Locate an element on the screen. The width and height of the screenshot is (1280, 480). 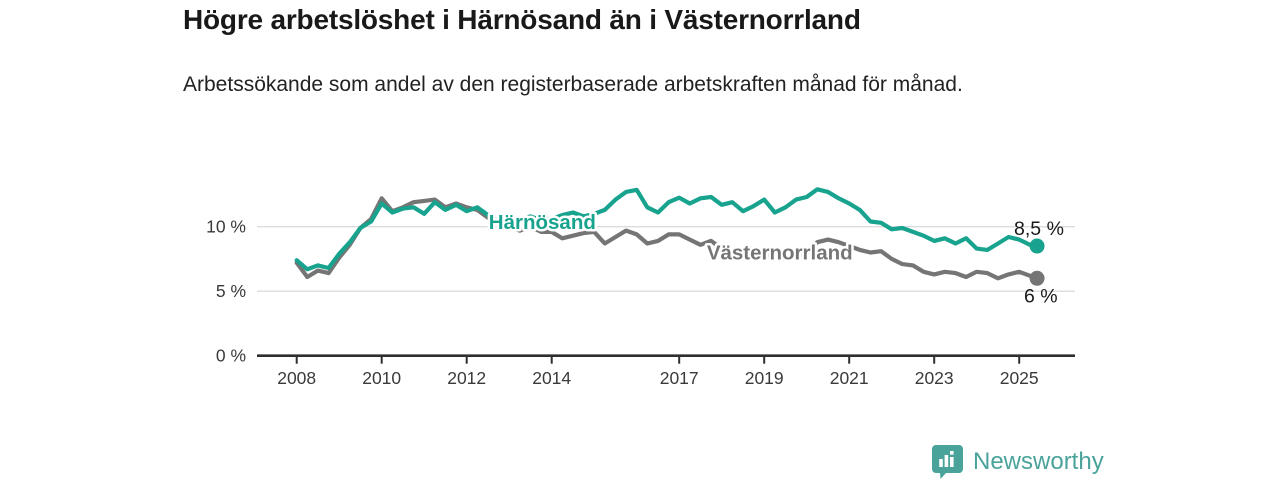
newsworthy-logo-text: Newsworthy is located at coordinates (1038, 461).